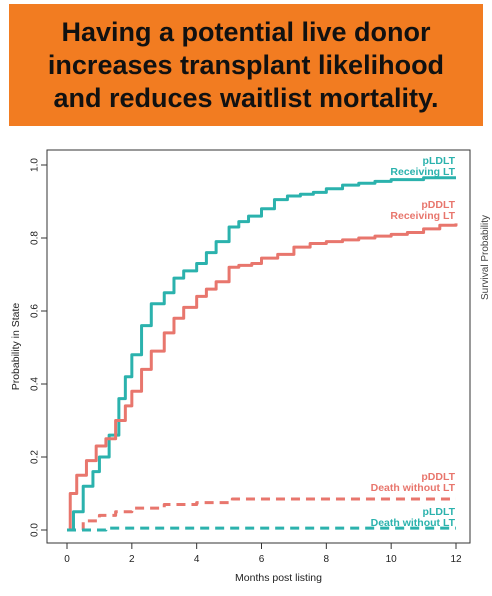 The image size is (492, 596). Describe the element at coordinates (35, 457) in the screenshot. I see `y-tick-label: 0.2` at that location.